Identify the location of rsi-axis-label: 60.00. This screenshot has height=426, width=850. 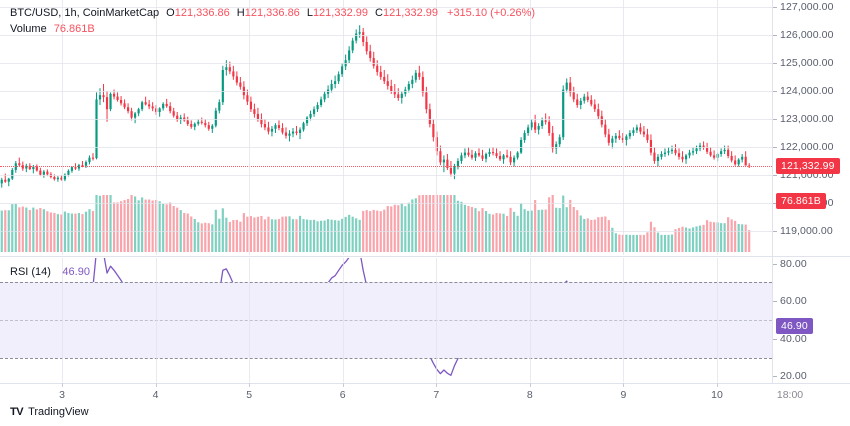
(793, 301).